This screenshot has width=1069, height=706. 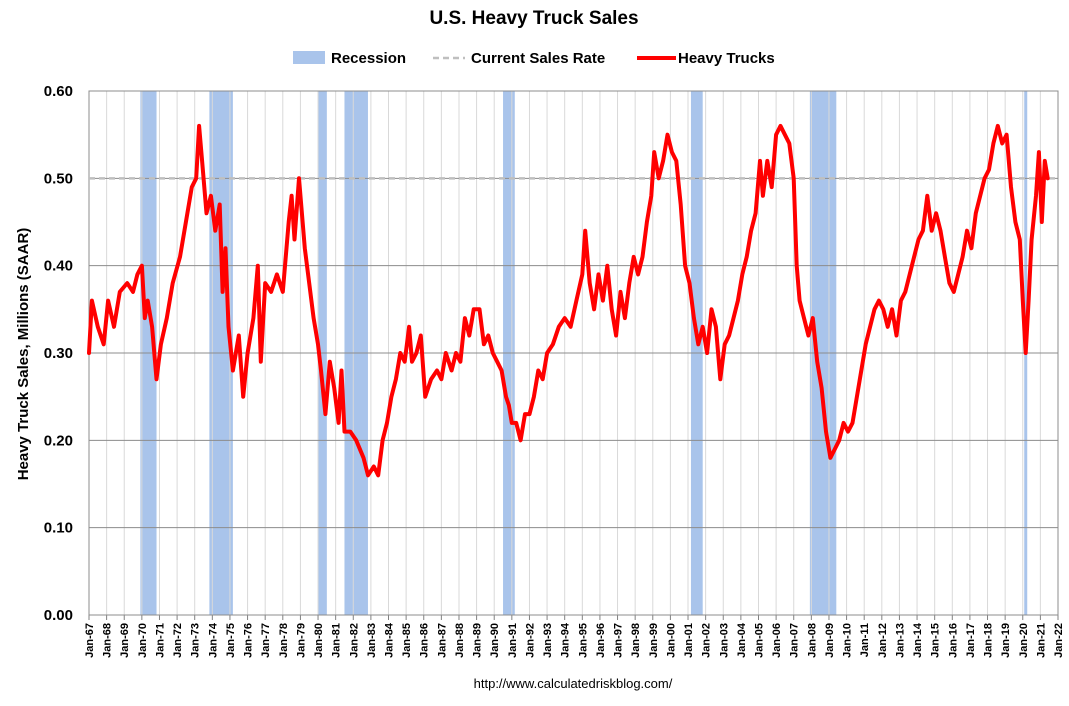 What do you see at coordinates (125, 640) in the screenshot?
I see `x-tick-label-2: Jan-69` at bounding box center [125, 640].